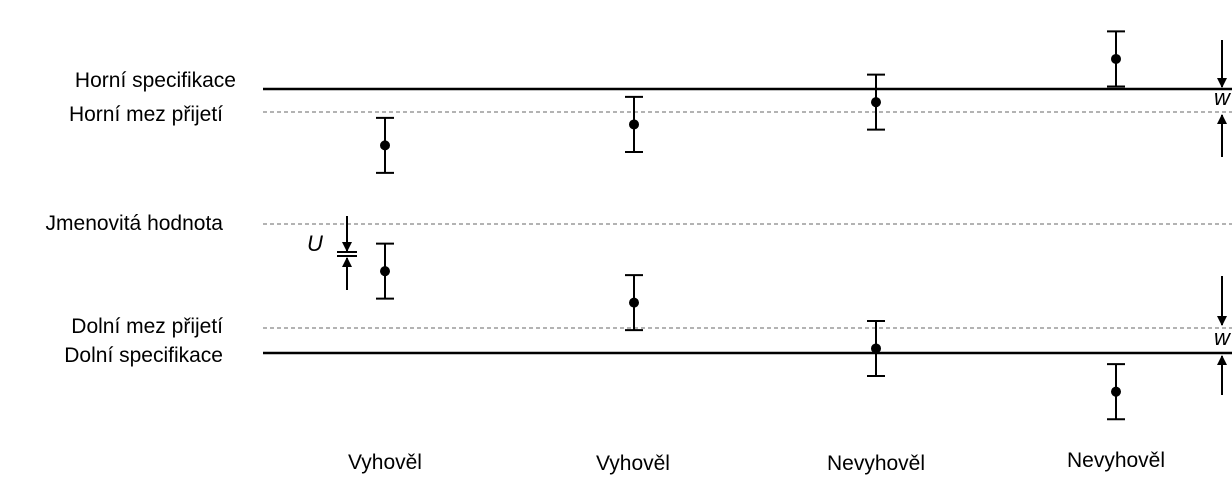 The width and height of the screenshot is (1232, 478). What do you see at coordinates (633, 463) in the screenshot?
I see `result-label-2: Vyhověl` at bounding box center [633, 463].